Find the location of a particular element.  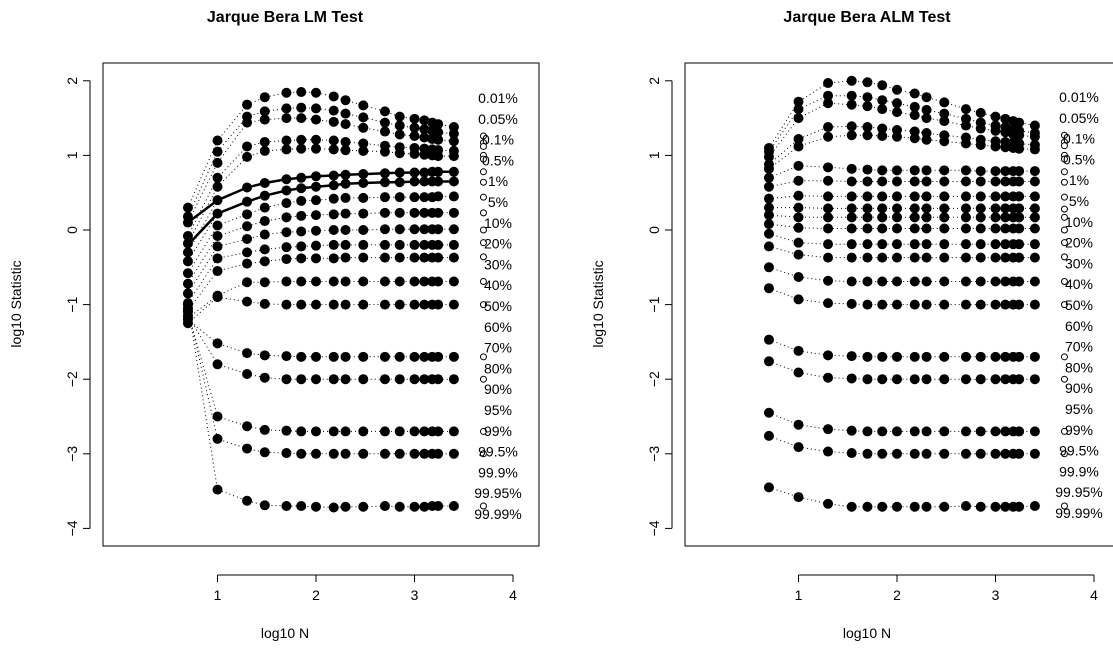

y-axis-label: log10 Statistic is located at coordinates (16, 303).